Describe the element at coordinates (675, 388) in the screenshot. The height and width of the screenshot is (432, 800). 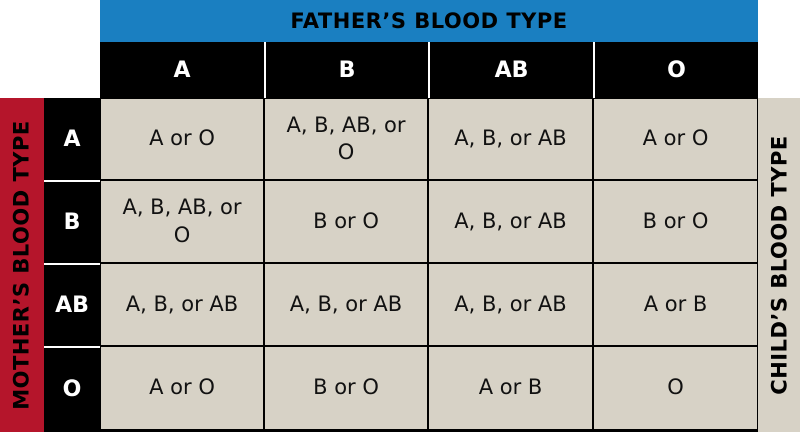
I see `table-cell: O` at that location.